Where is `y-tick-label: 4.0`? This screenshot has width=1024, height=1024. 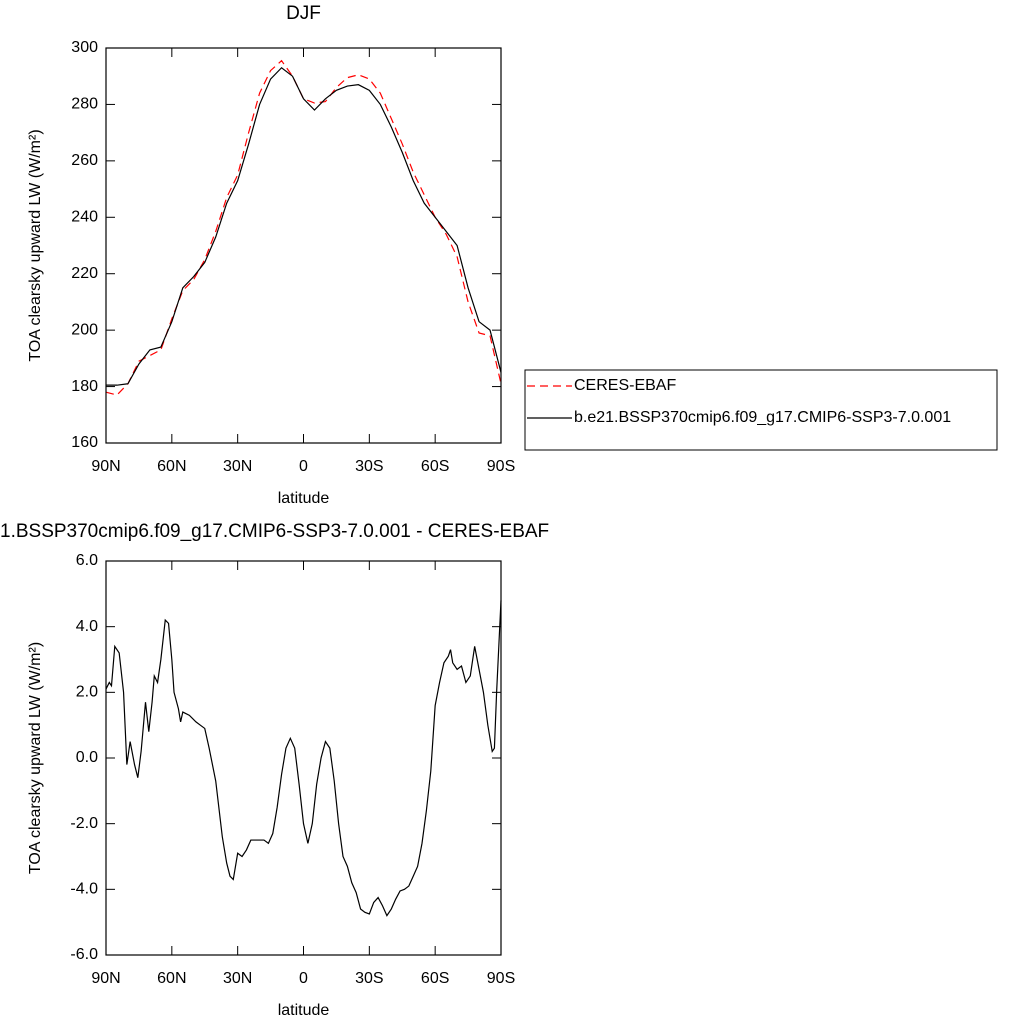 y-tick-label: 4.0 is located at coordinates (87, 626).